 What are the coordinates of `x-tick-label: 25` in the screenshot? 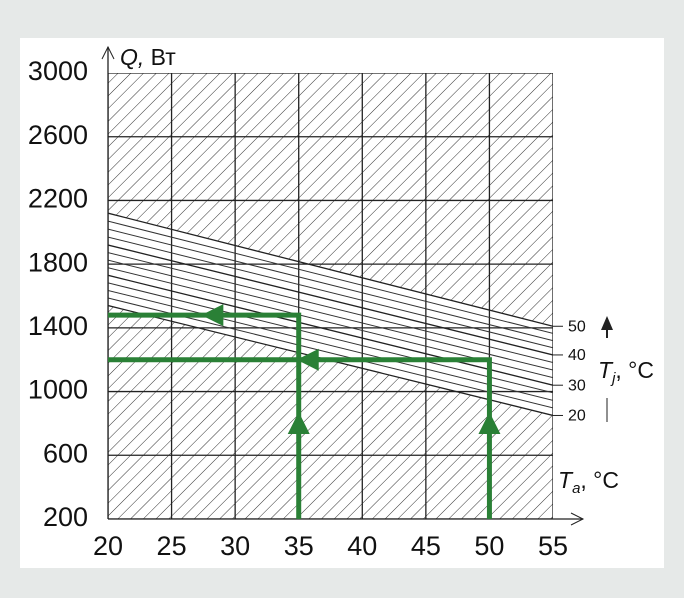 It's located at (172, 546).